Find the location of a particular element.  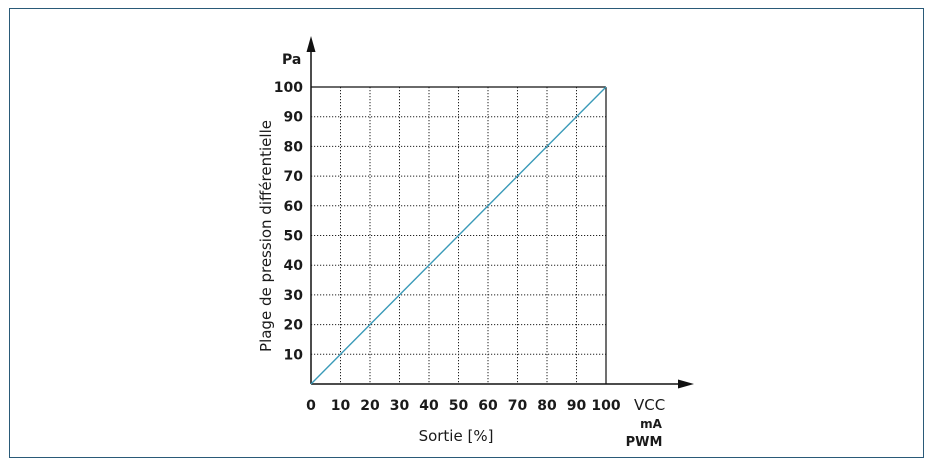

x-tick-labels: 0 10 20 30 40 50 60 70 80 90 100 is located at coordinates (463, 406).